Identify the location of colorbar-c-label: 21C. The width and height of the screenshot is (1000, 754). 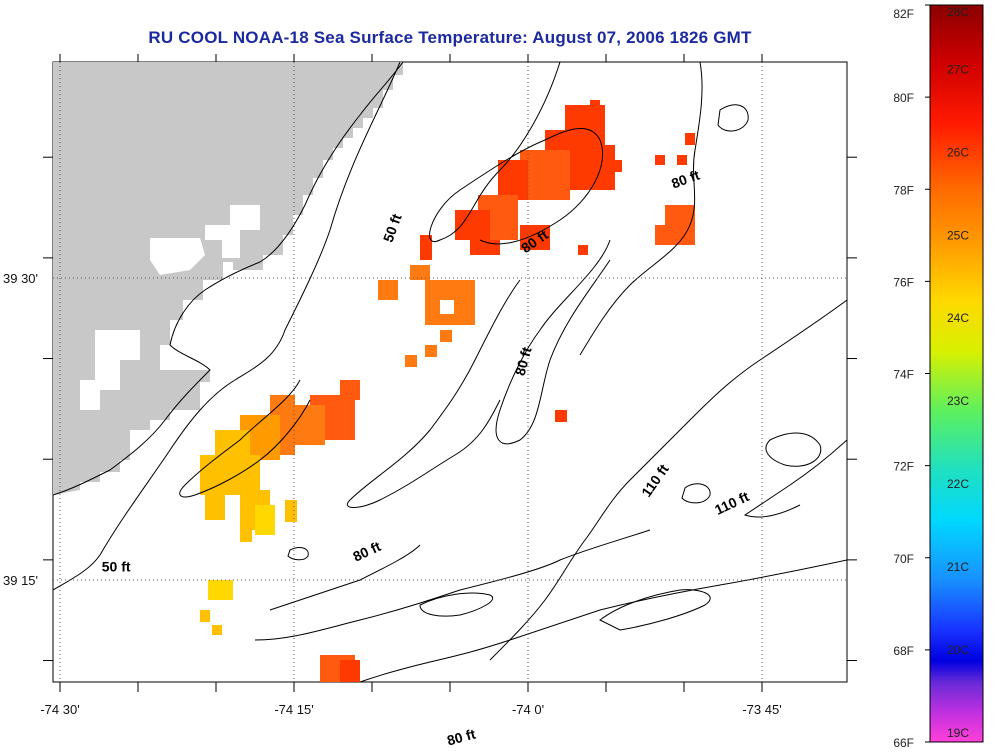
(958, 567).